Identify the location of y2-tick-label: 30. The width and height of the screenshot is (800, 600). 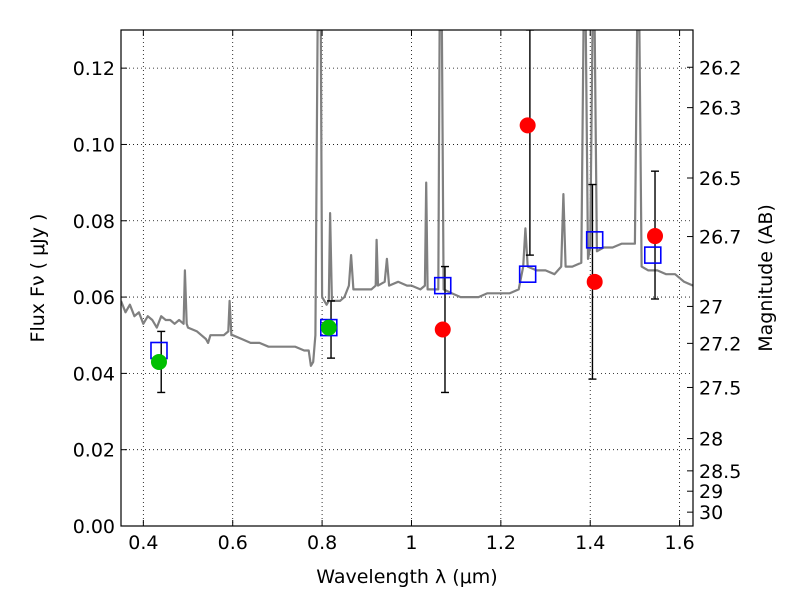
(711, 513).